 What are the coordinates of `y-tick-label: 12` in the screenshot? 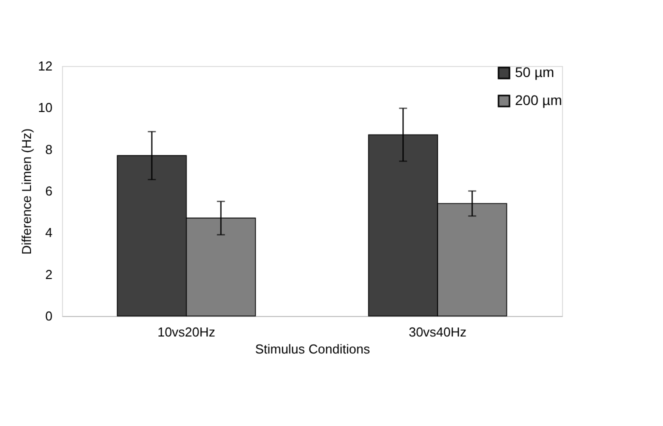 It's located at (45, 66).